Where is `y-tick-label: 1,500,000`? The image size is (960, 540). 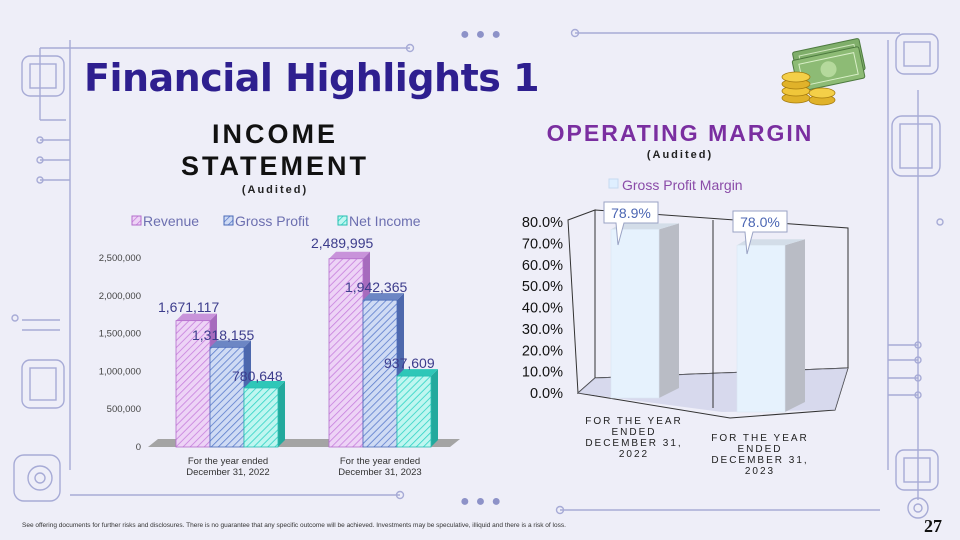 y-tick-label: 1,500,000 is located at coordinates (120, 334).